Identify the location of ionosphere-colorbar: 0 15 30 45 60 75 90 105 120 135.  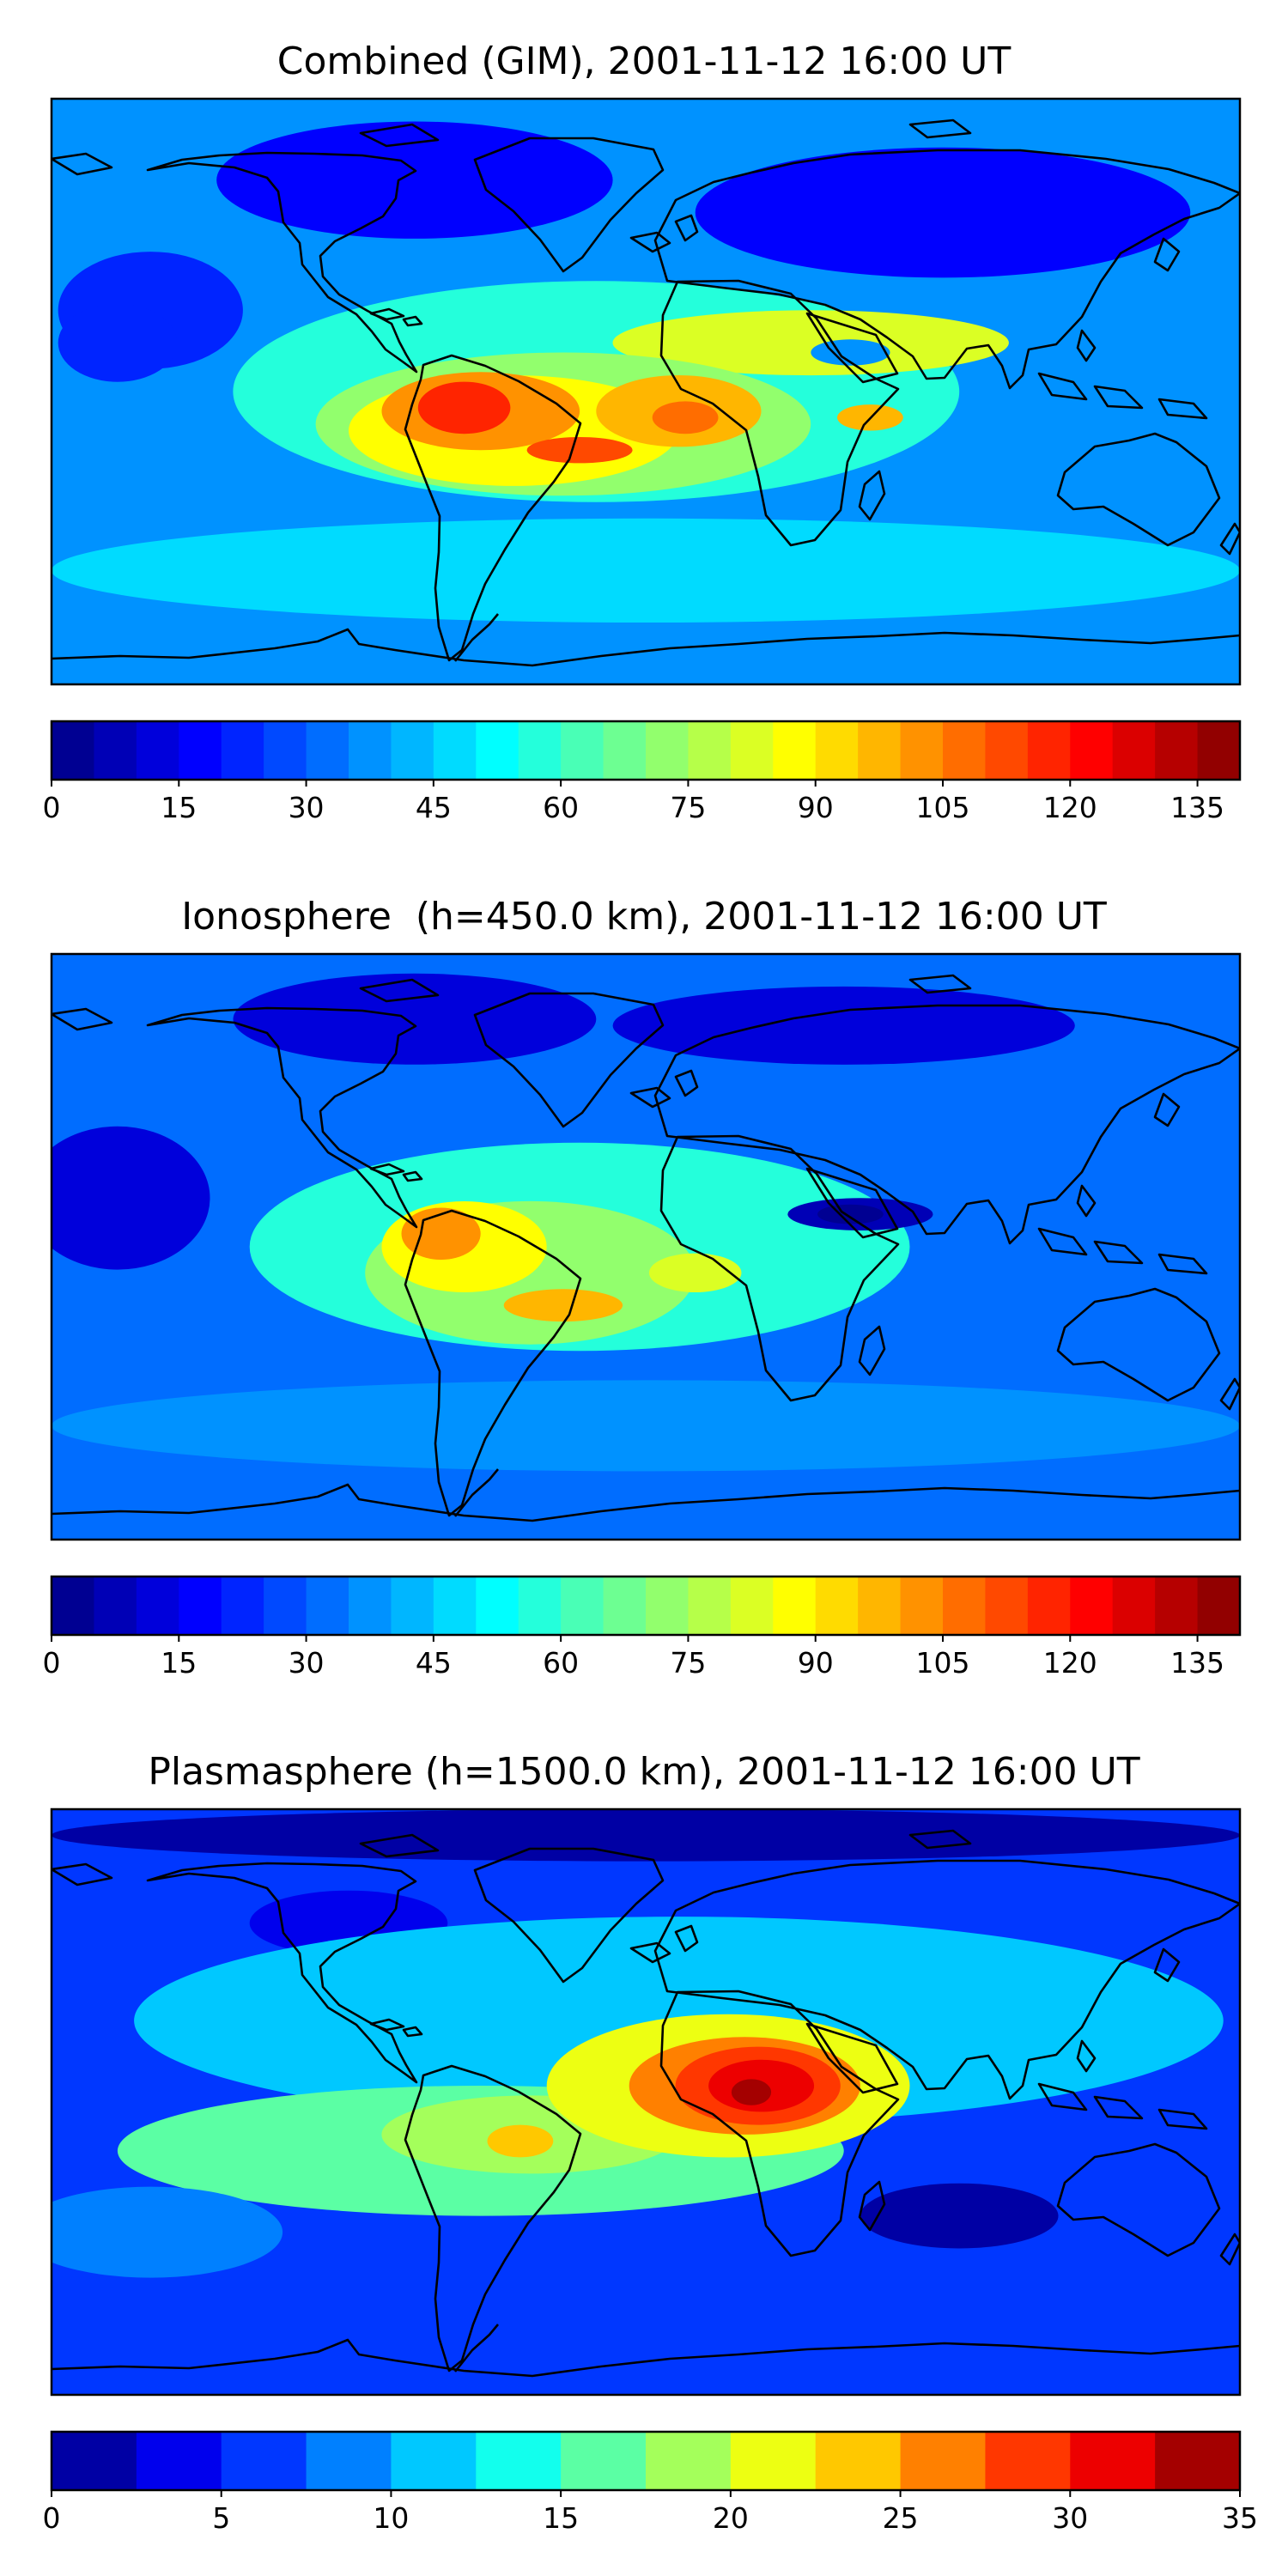
(642, 1627).